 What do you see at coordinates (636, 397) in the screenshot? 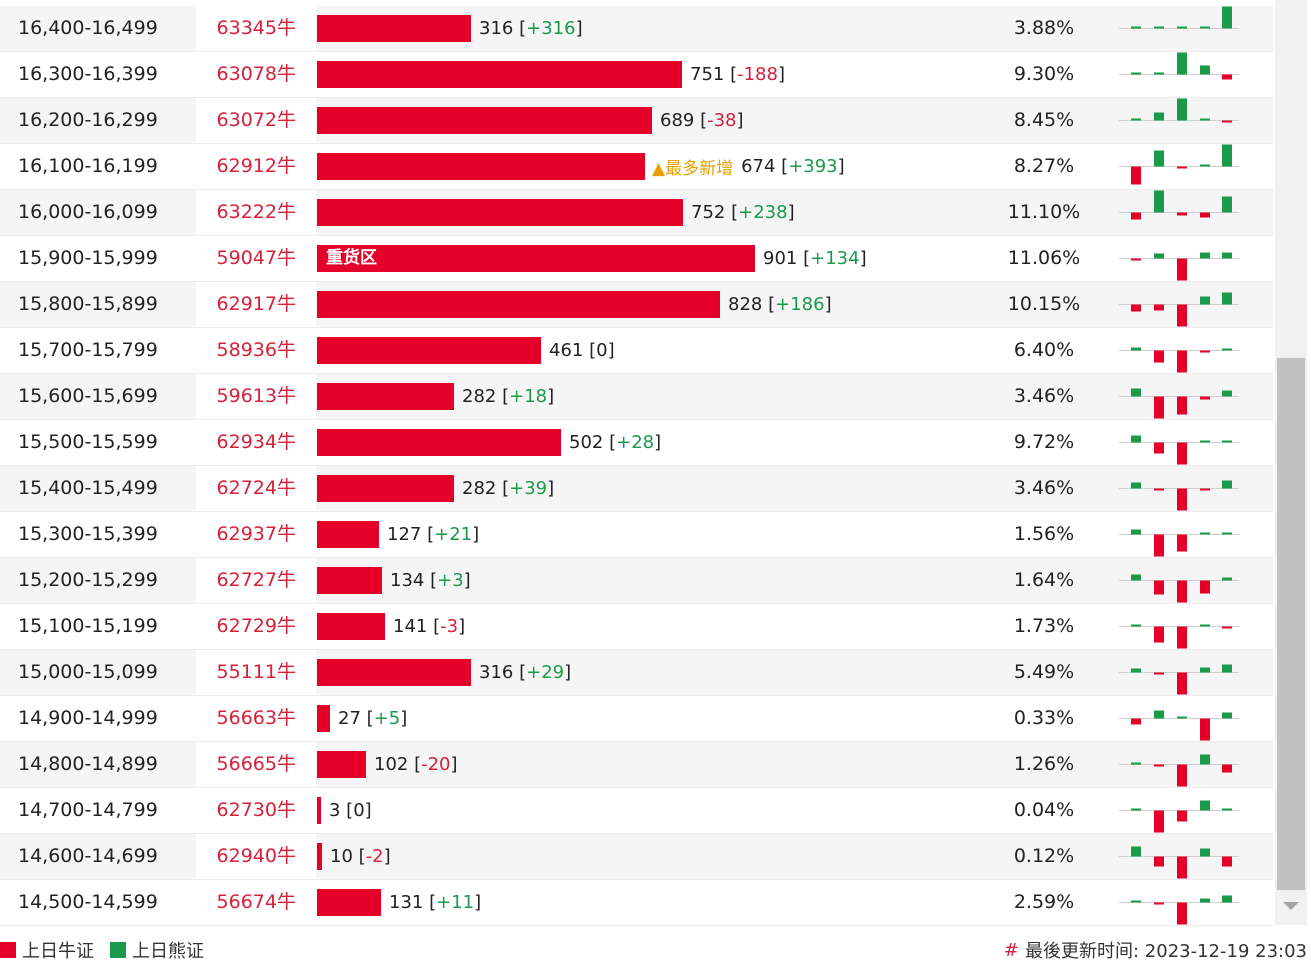
I see `table-row: 15,600-15,699 59613牛 282 [+18] 3.46%` at bounding box center [636, 397].